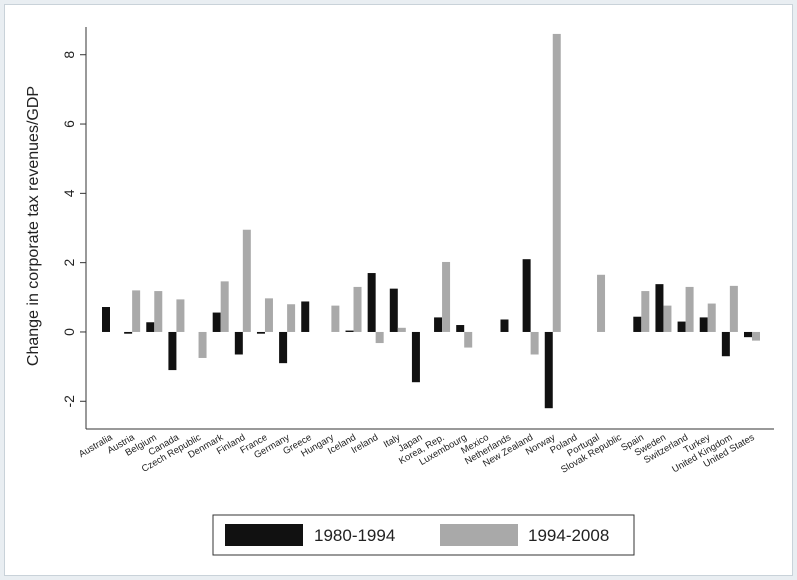 Image resolution: width=797 pixels, height=580 pixels. I want to click on y-tick-label: 0, so click(69, 332).